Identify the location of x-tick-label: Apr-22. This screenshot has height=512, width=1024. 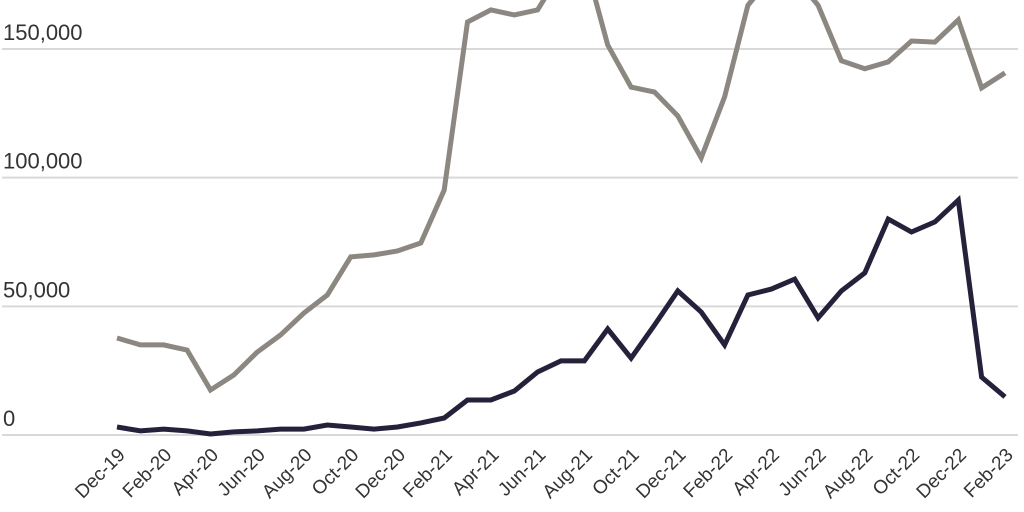
(756, 472).